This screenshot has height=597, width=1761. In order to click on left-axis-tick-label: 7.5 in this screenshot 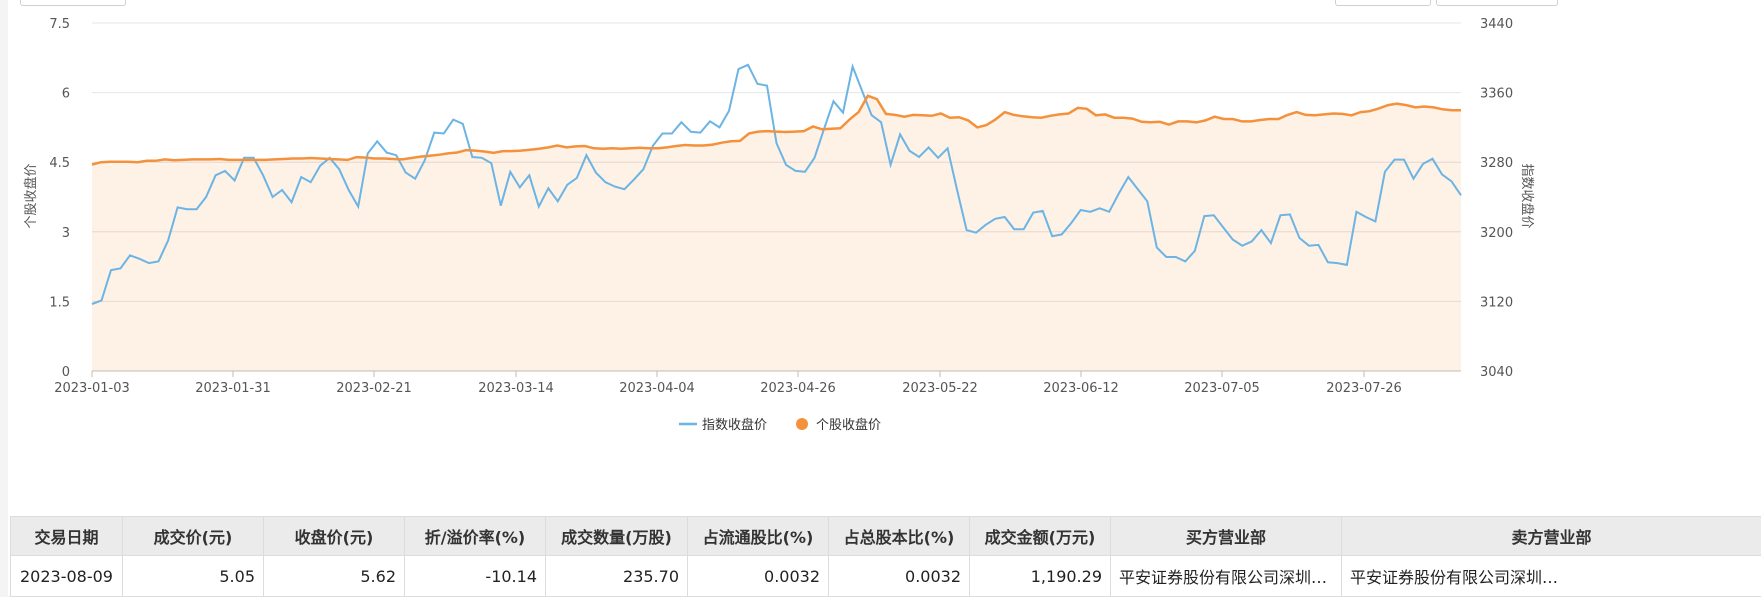, I will do `click(59, 24)`.